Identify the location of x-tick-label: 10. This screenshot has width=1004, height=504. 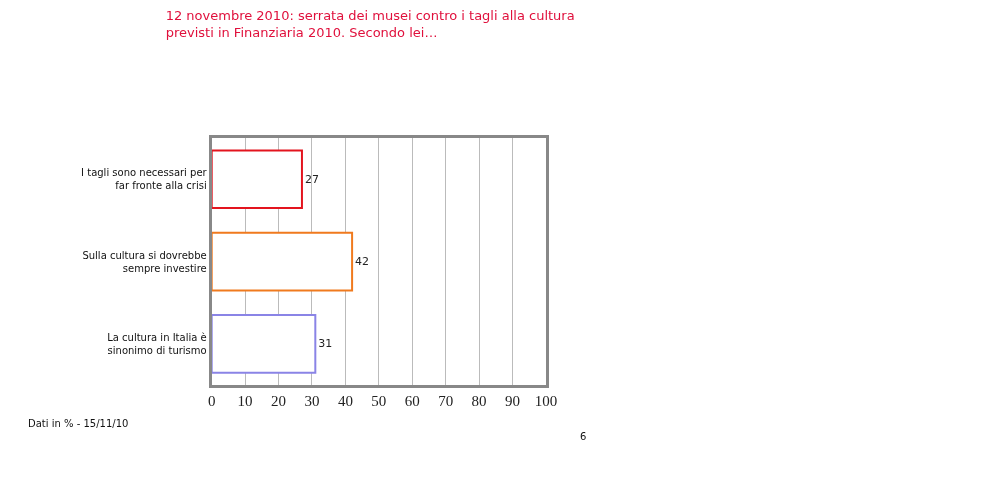
(245, 401).